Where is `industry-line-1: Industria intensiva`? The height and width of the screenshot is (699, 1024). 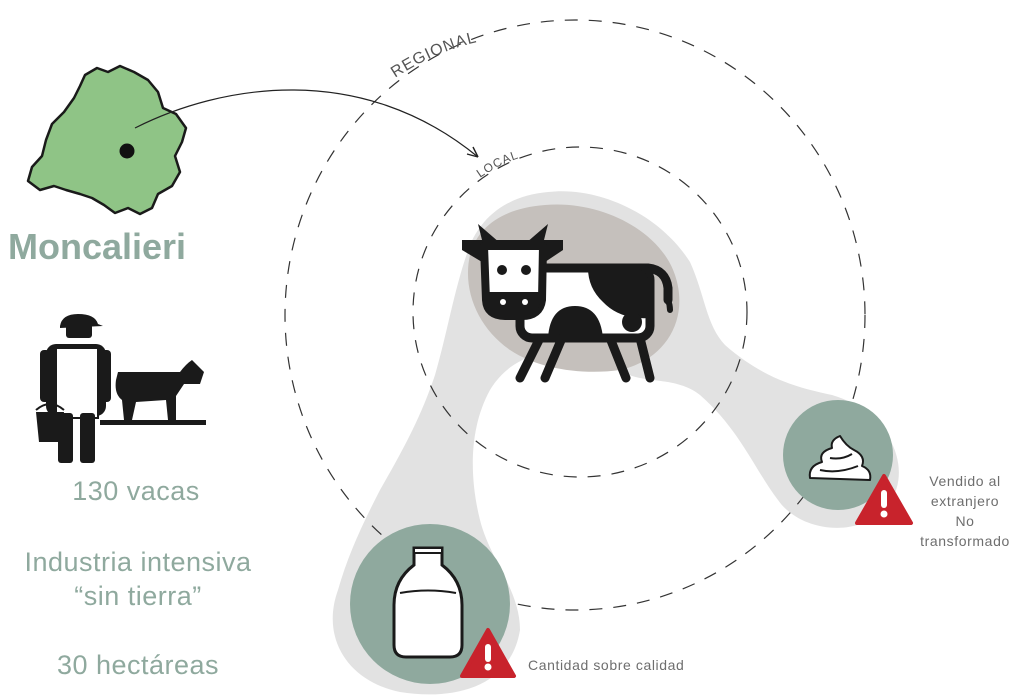
industry-line-1: Industria intensiva is located at coordinates (138, 562).